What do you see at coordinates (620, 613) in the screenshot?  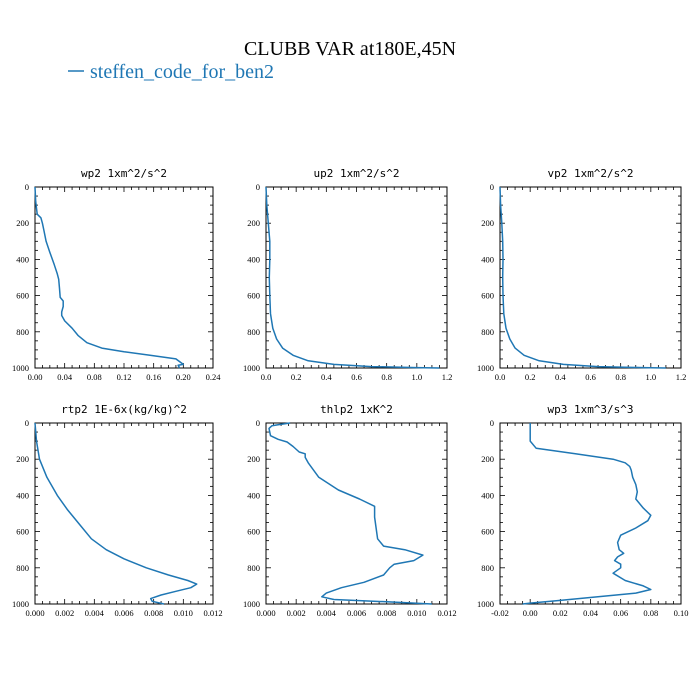 I see `x-tick-label: 0.06` at bounding box center [620, 613].